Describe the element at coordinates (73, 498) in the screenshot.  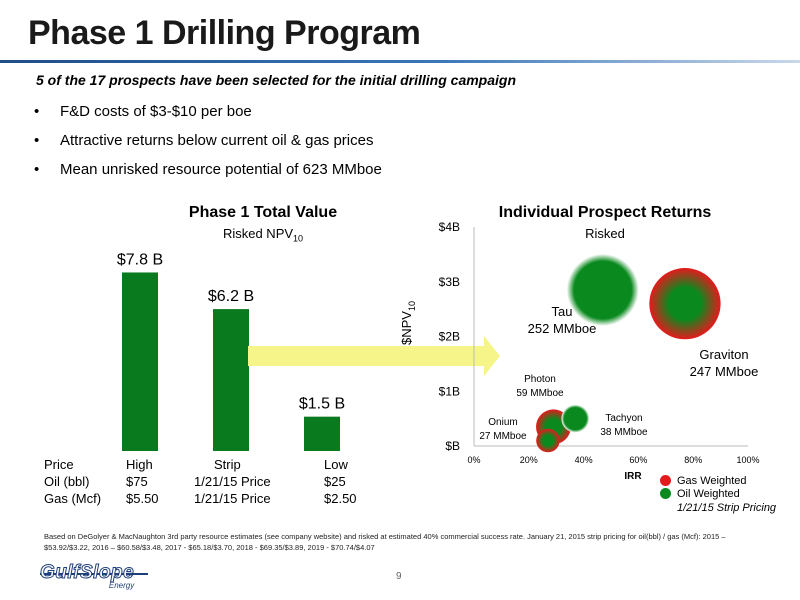
I see `table-cell: Gas (Mcf)` at that location.